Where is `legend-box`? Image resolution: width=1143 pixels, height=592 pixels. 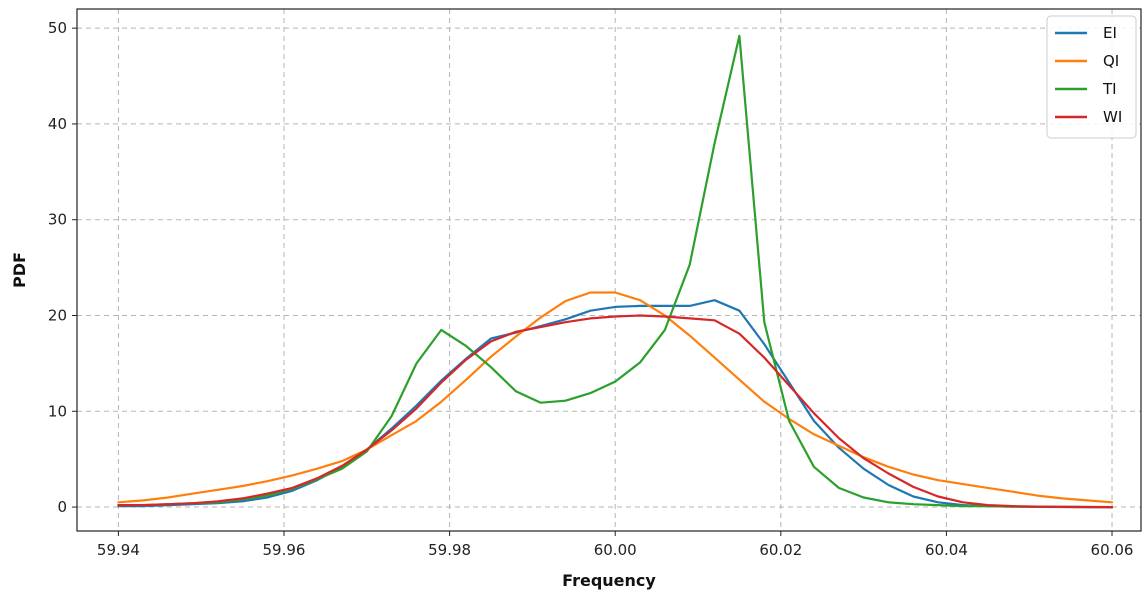 legend-box is located at coordinates (1091, 77).